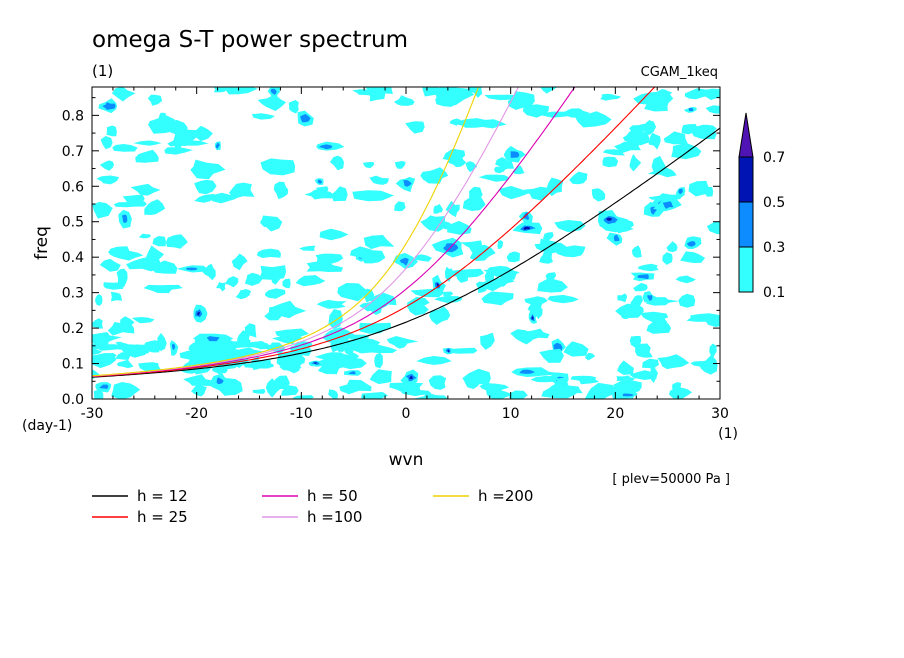  What do you see at coordinates (250, 40) in the screenshot?
I see `chart-title: omega S-T power spectrum` at bounding box center [250, 40].